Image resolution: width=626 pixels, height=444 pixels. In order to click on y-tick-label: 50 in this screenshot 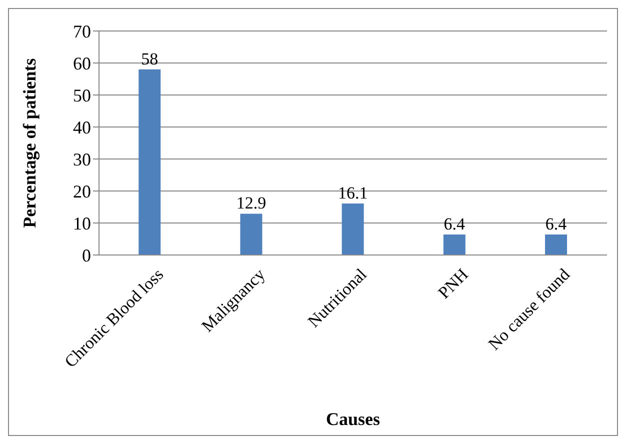, I will do `click(82, 95)`.